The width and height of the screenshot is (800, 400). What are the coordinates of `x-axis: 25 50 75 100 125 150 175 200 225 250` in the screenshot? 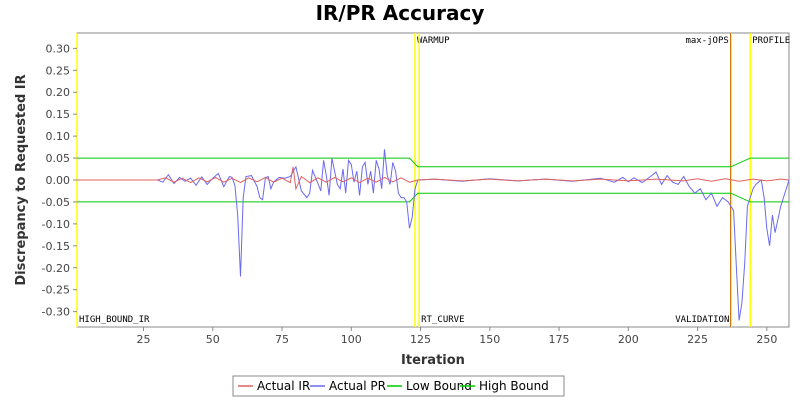 It's located at (456, 336).